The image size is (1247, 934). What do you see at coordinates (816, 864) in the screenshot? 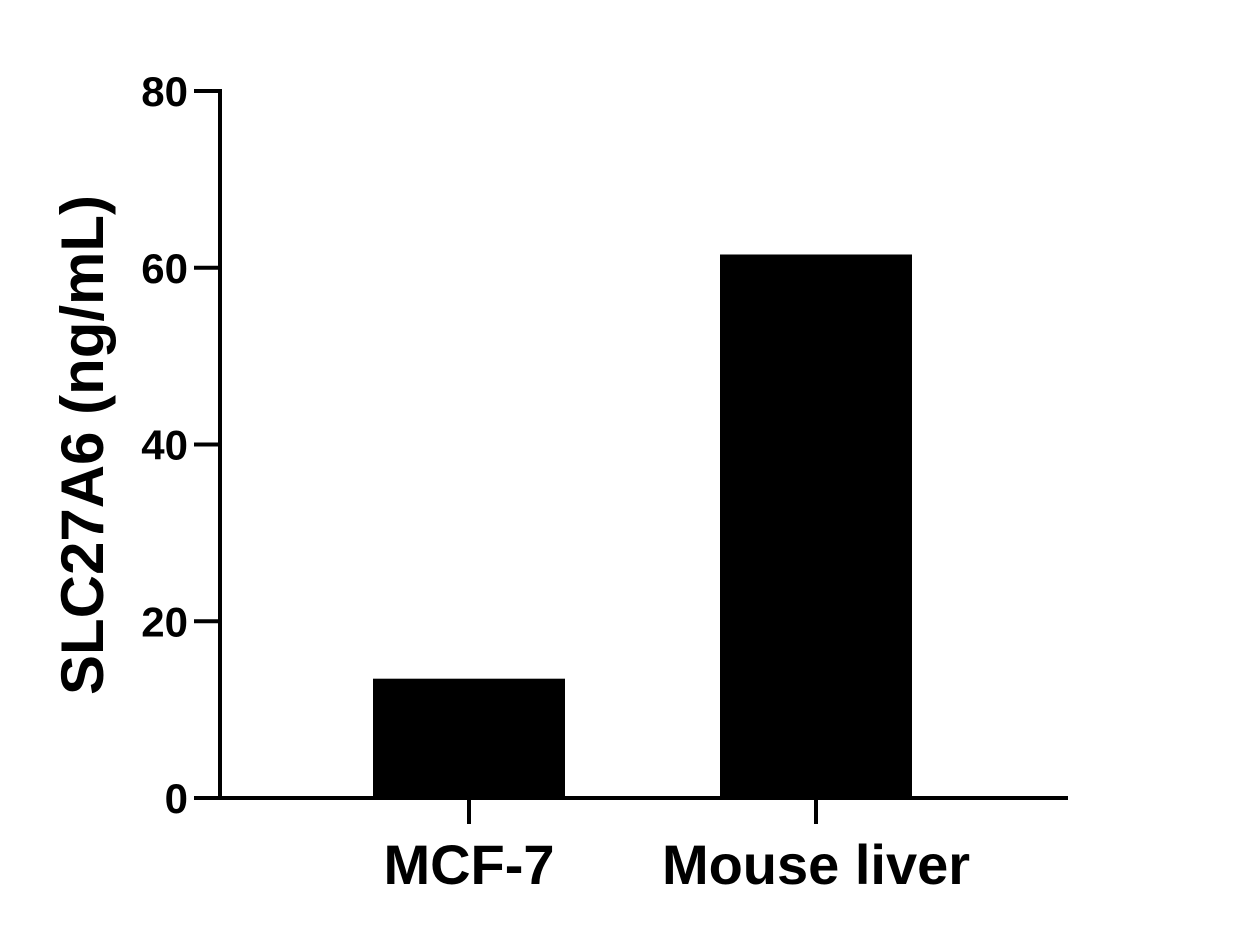
I see `x-category-label: Mouse liver` at bounding box center [816, 864].